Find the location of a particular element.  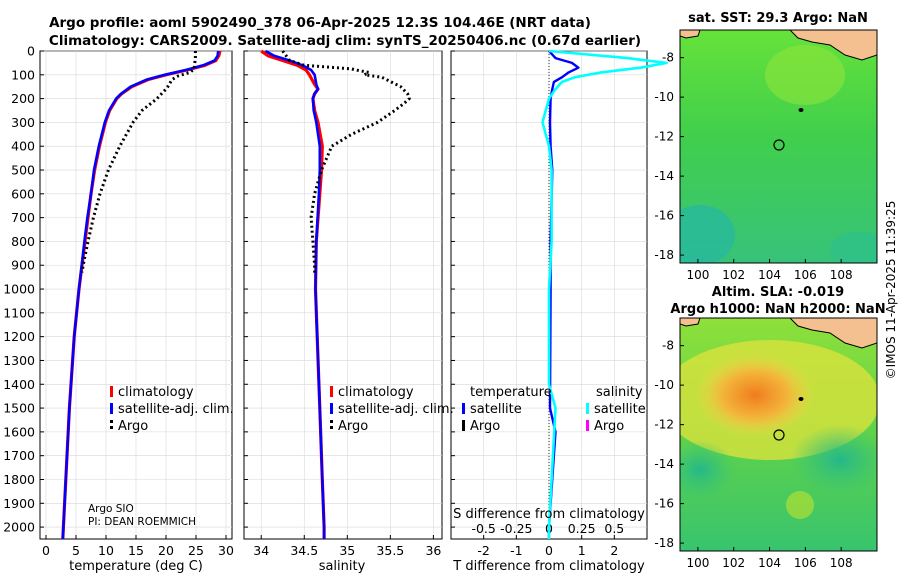

sla-bottom-high is located at coordinates (800, 505).